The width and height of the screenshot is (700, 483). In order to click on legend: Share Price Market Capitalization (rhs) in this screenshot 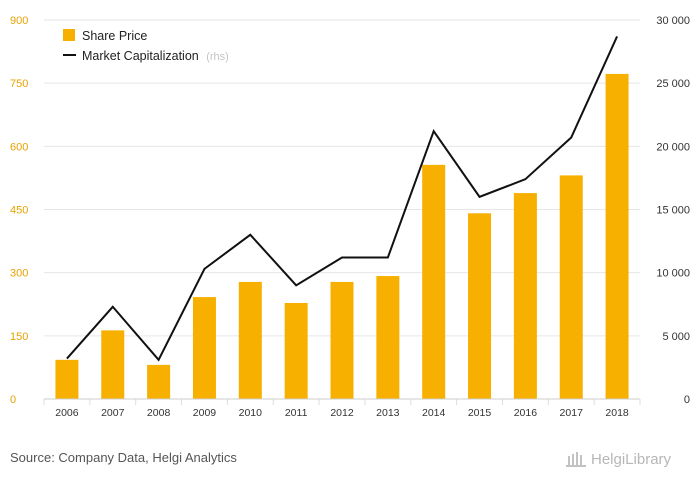, I will do `click(146, 46)`.